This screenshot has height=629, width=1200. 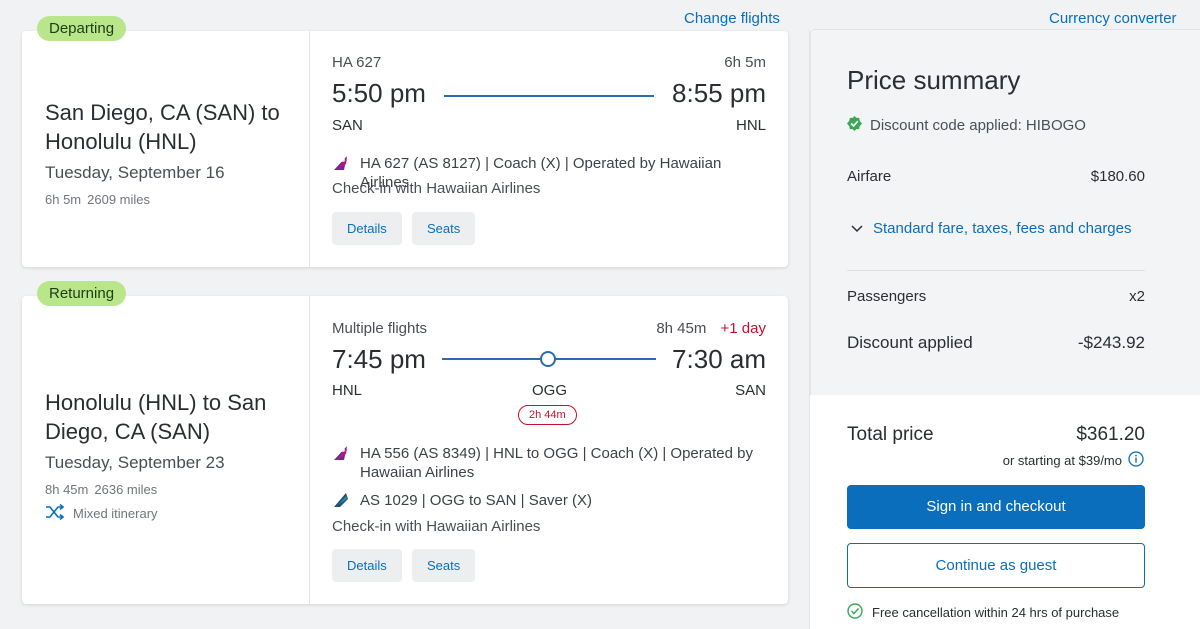 I want to click on returning-total-duration: 8h 45m, so click(x=681, y=328).